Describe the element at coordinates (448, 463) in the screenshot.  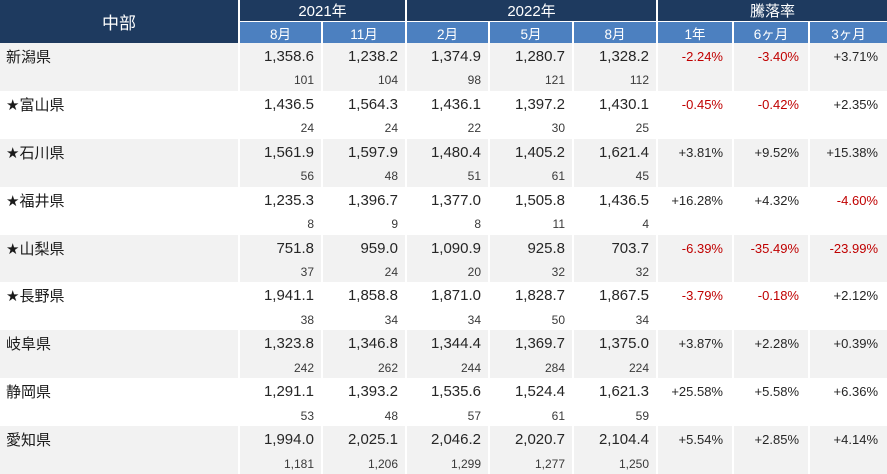
I see `count-cell: 1,299` at that location.